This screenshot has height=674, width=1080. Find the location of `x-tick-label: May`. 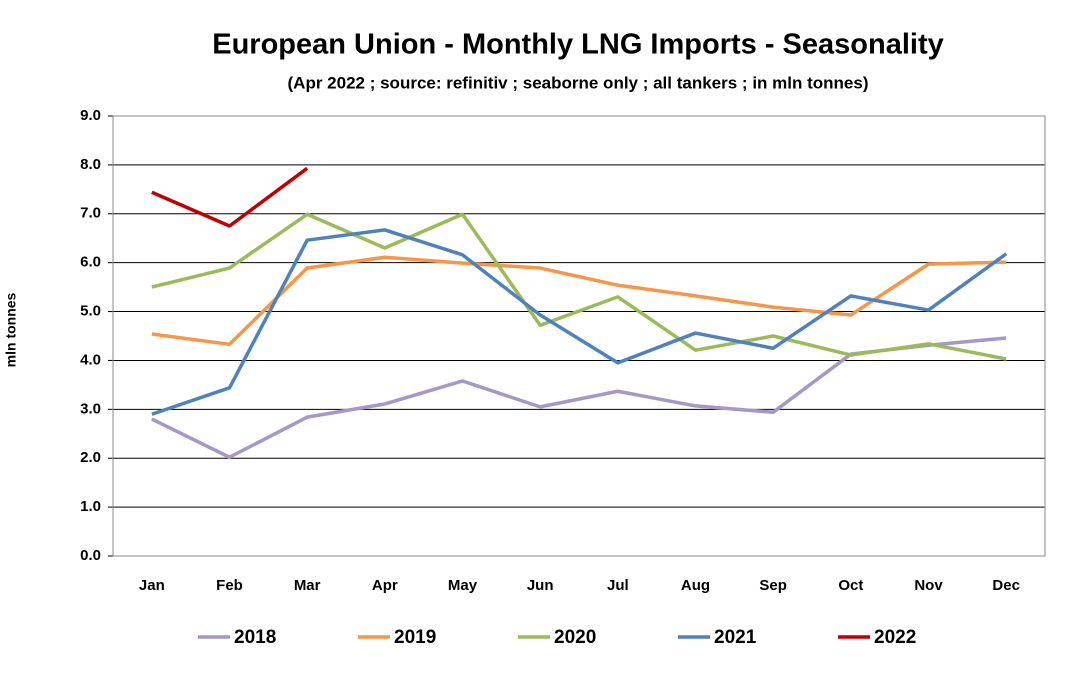

x-tick-label: May is located at coordinates (463, 585).